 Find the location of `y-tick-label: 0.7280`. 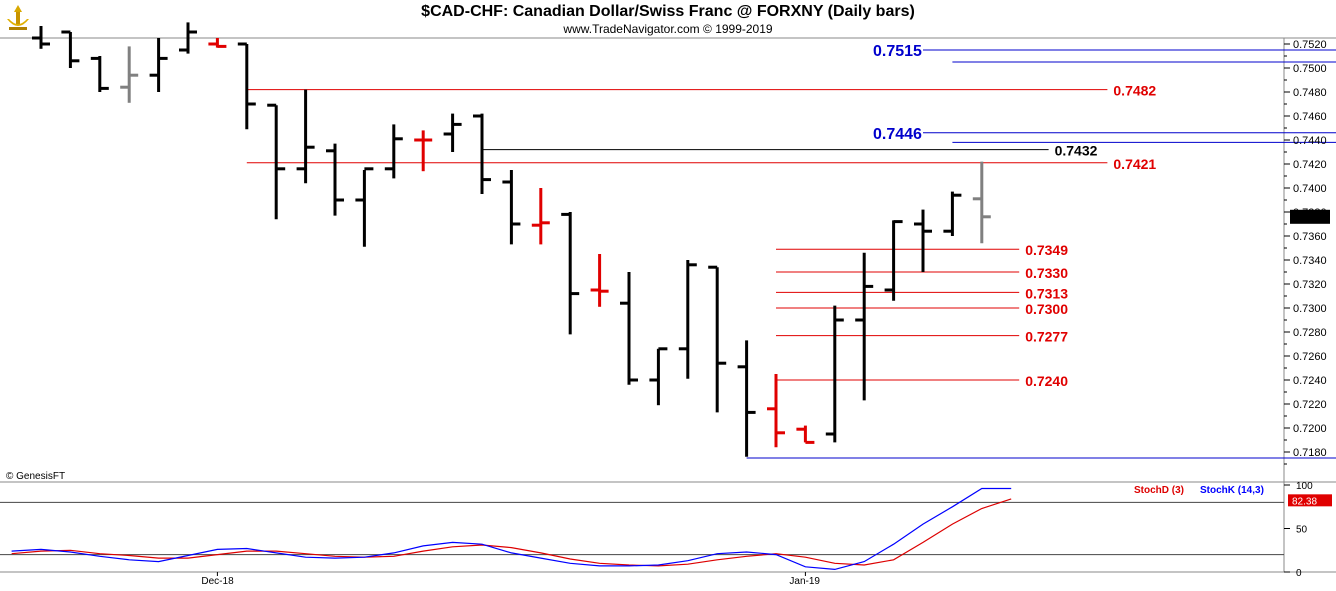

y-tick-label: 0.7280 is located at coordinates (1310, 333).